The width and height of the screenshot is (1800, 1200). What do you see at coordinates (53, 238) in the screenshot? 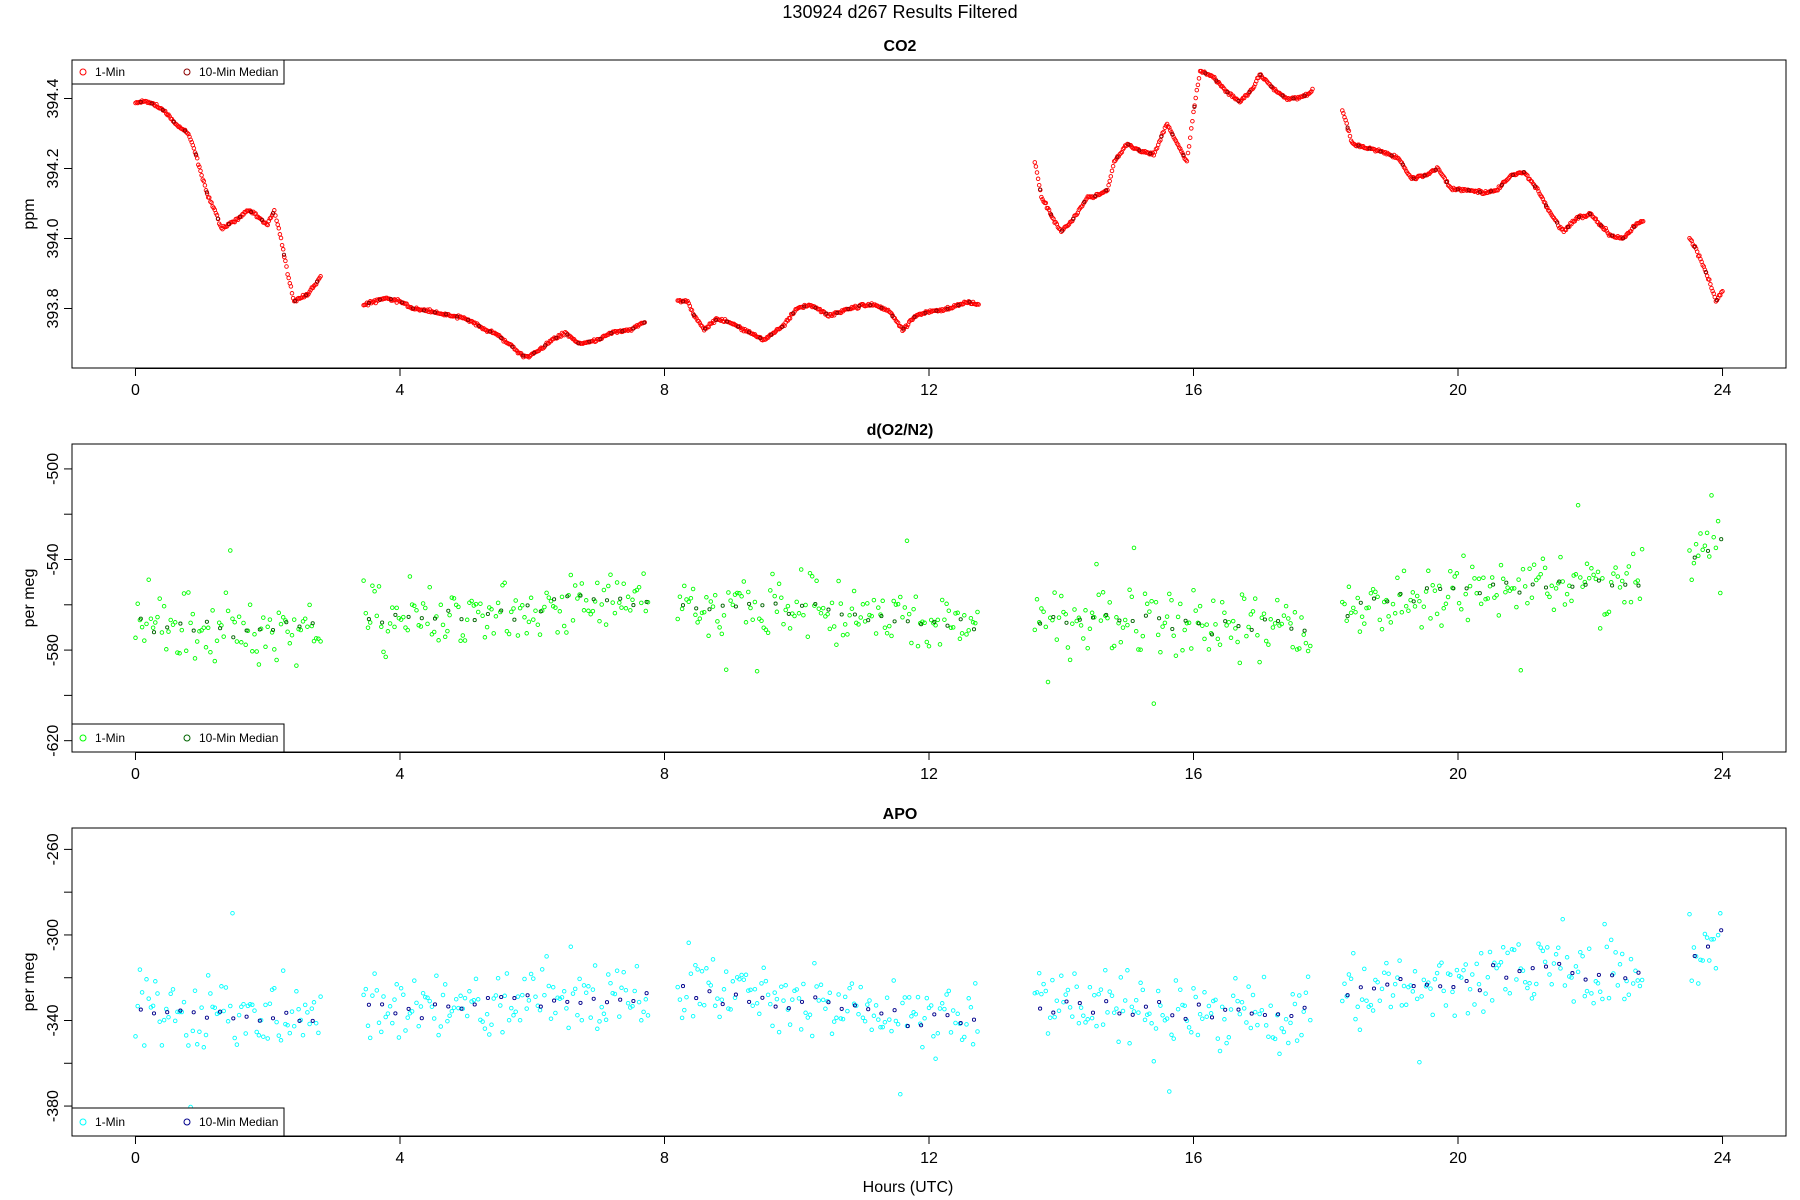
I see `co2-y-tick-label: 394.0` at bounding box center [53, 238].